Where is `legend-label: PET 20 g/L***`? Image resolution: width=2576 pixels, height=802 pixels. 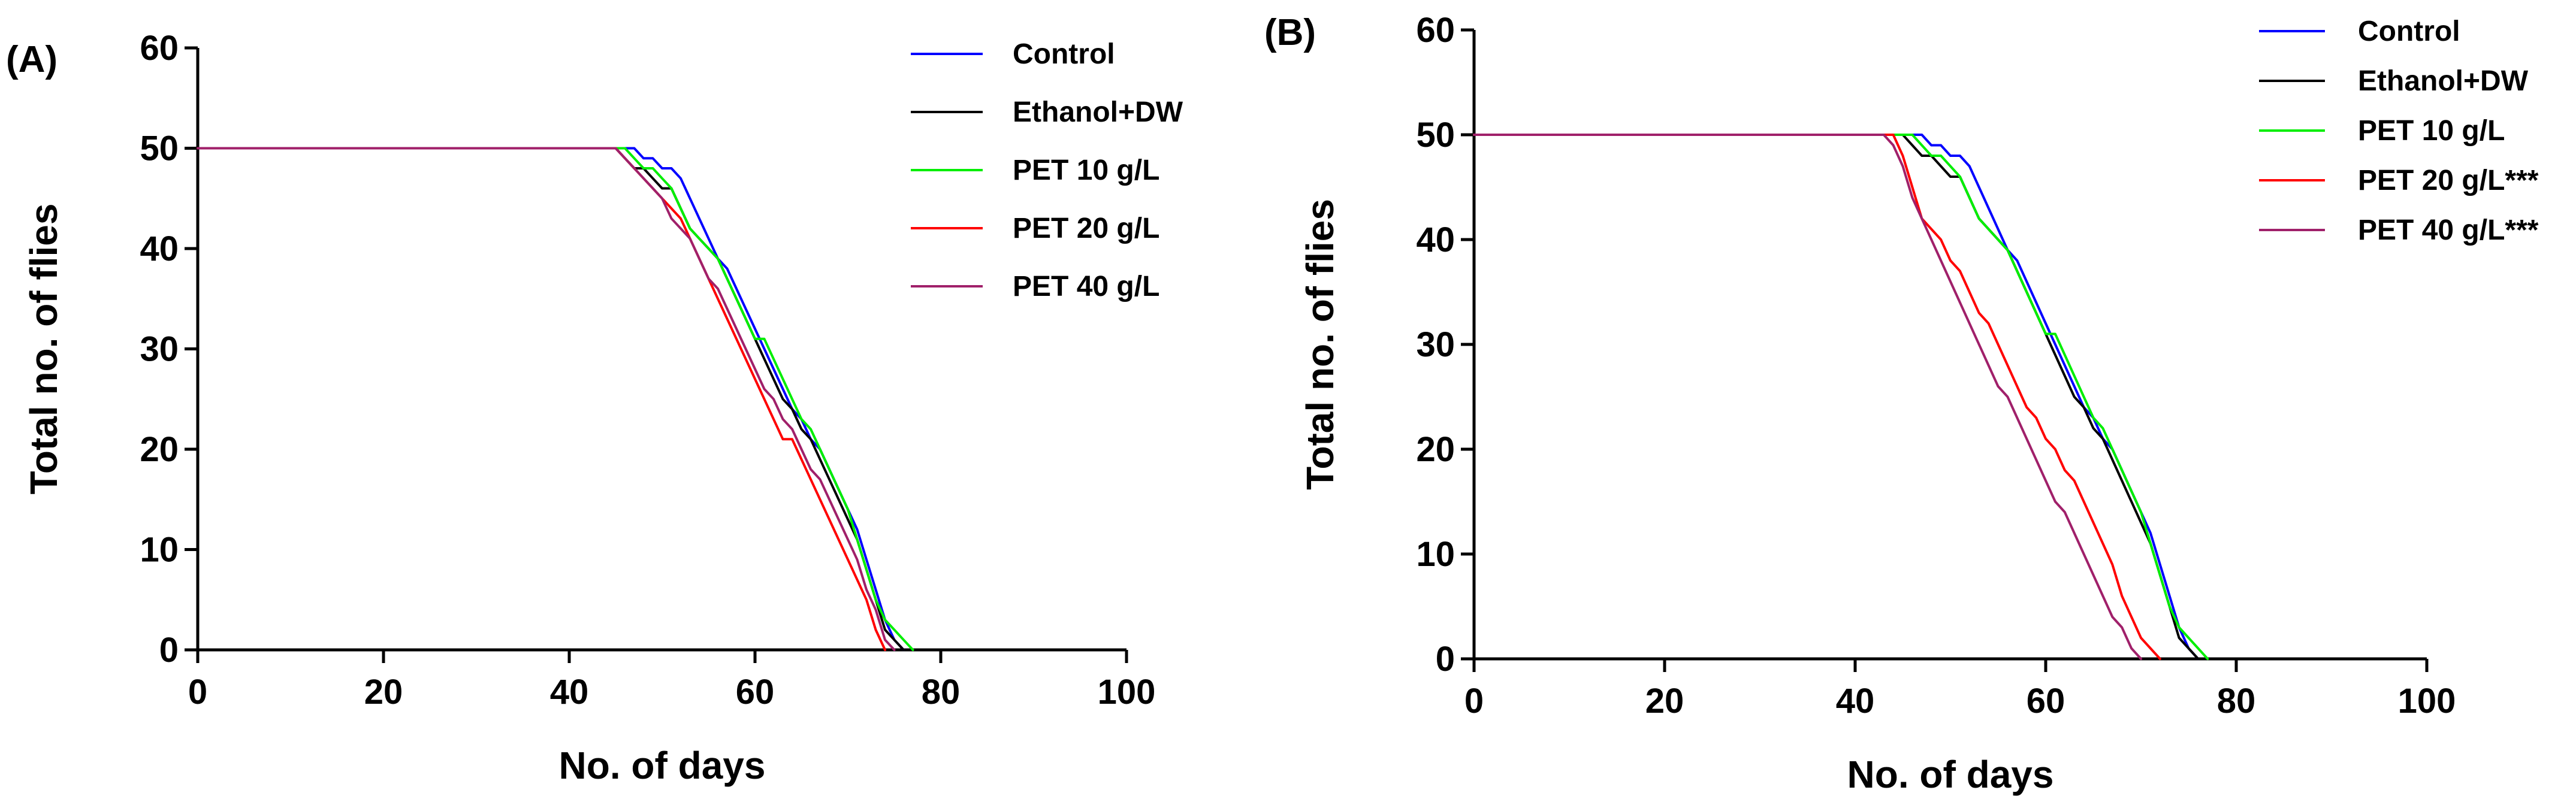
legend-label: PET 20 g/L*** is located at coordinates (2449, 180).